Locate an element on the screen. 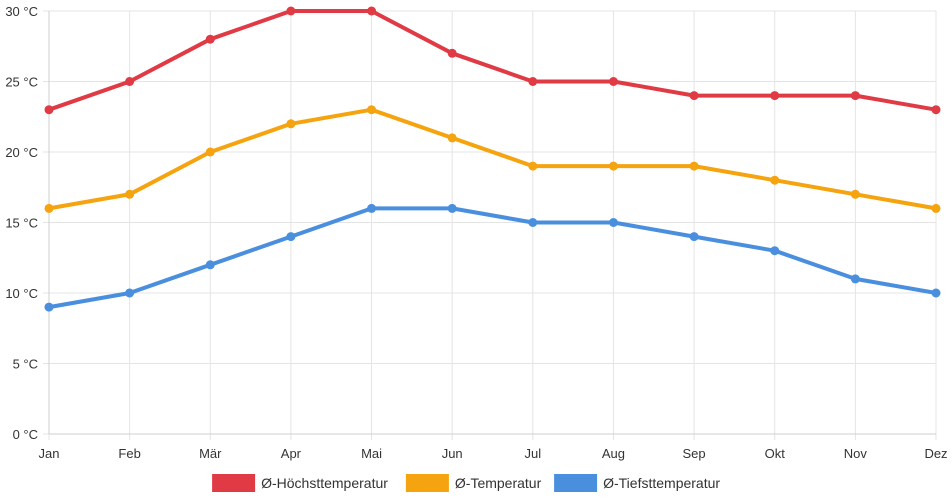 Image resolution: width=952 pixels, height=500 pixels. y-tick-label: 5 °C is located at coordinates (25, 364).